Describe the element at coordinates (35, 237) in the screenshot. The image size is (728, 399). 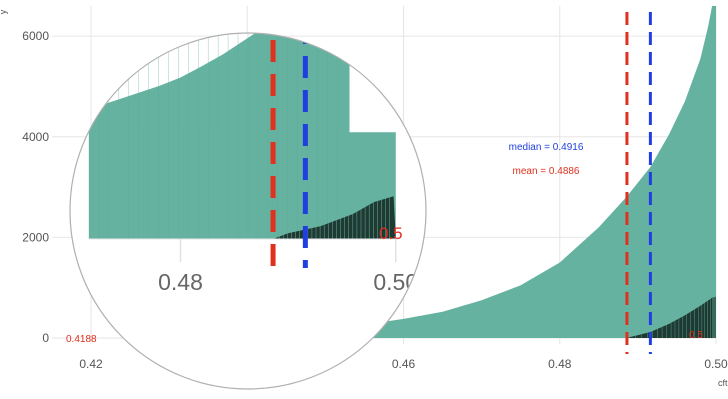
I see `y-tick-label: 2000` at that location.